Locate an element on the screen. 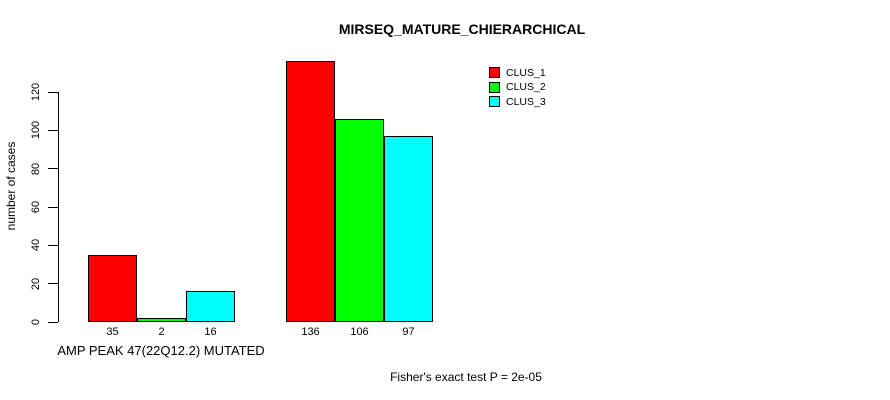  chart-title: MIRSEQ_MATURE_CHIERARCHICAL is located at coordinates (462, 29).